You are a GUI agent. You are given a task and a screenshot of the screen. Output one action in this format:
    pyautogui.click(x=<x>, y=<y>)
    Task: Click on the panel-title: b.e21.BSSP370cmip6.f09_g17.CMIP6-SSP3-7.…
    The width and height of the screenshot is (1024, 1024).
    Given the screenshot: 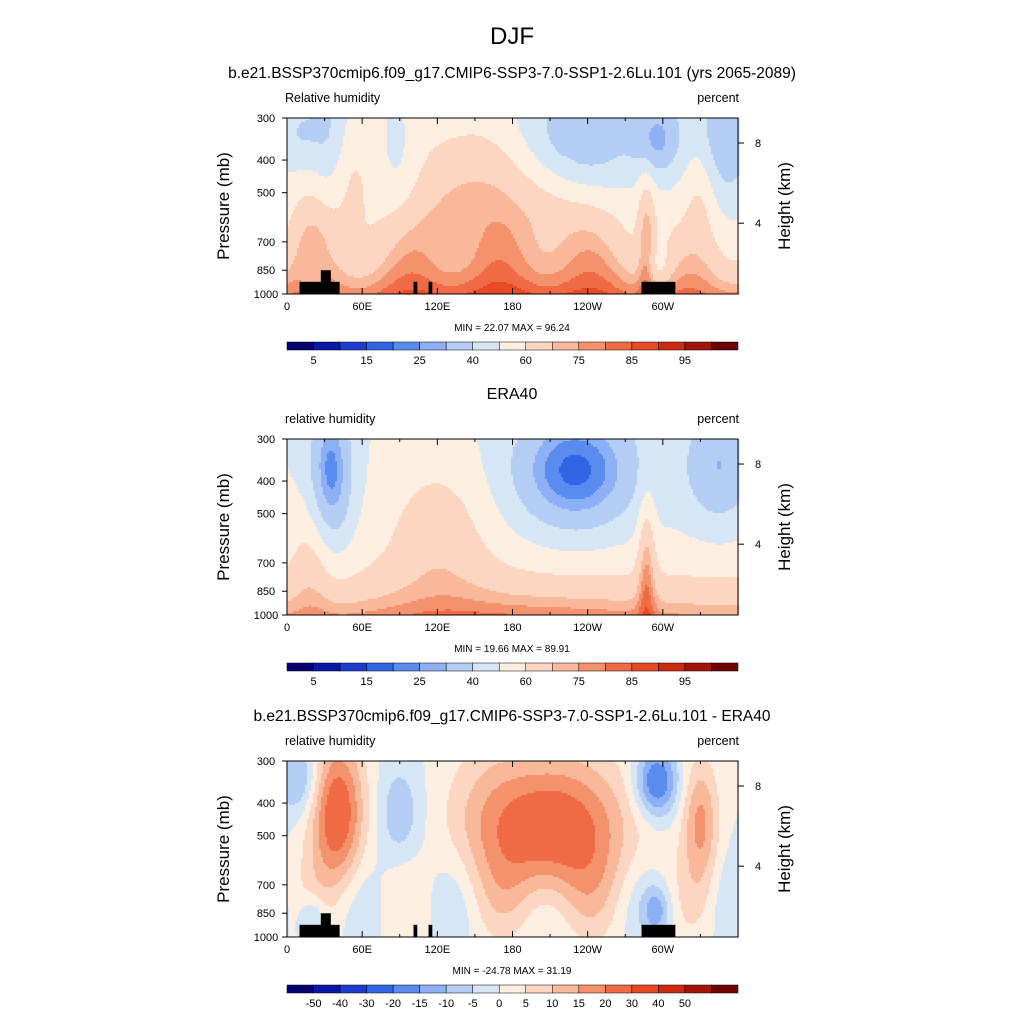 What is the action you would take?
    pyautogui.click(x=512, y=73)
    